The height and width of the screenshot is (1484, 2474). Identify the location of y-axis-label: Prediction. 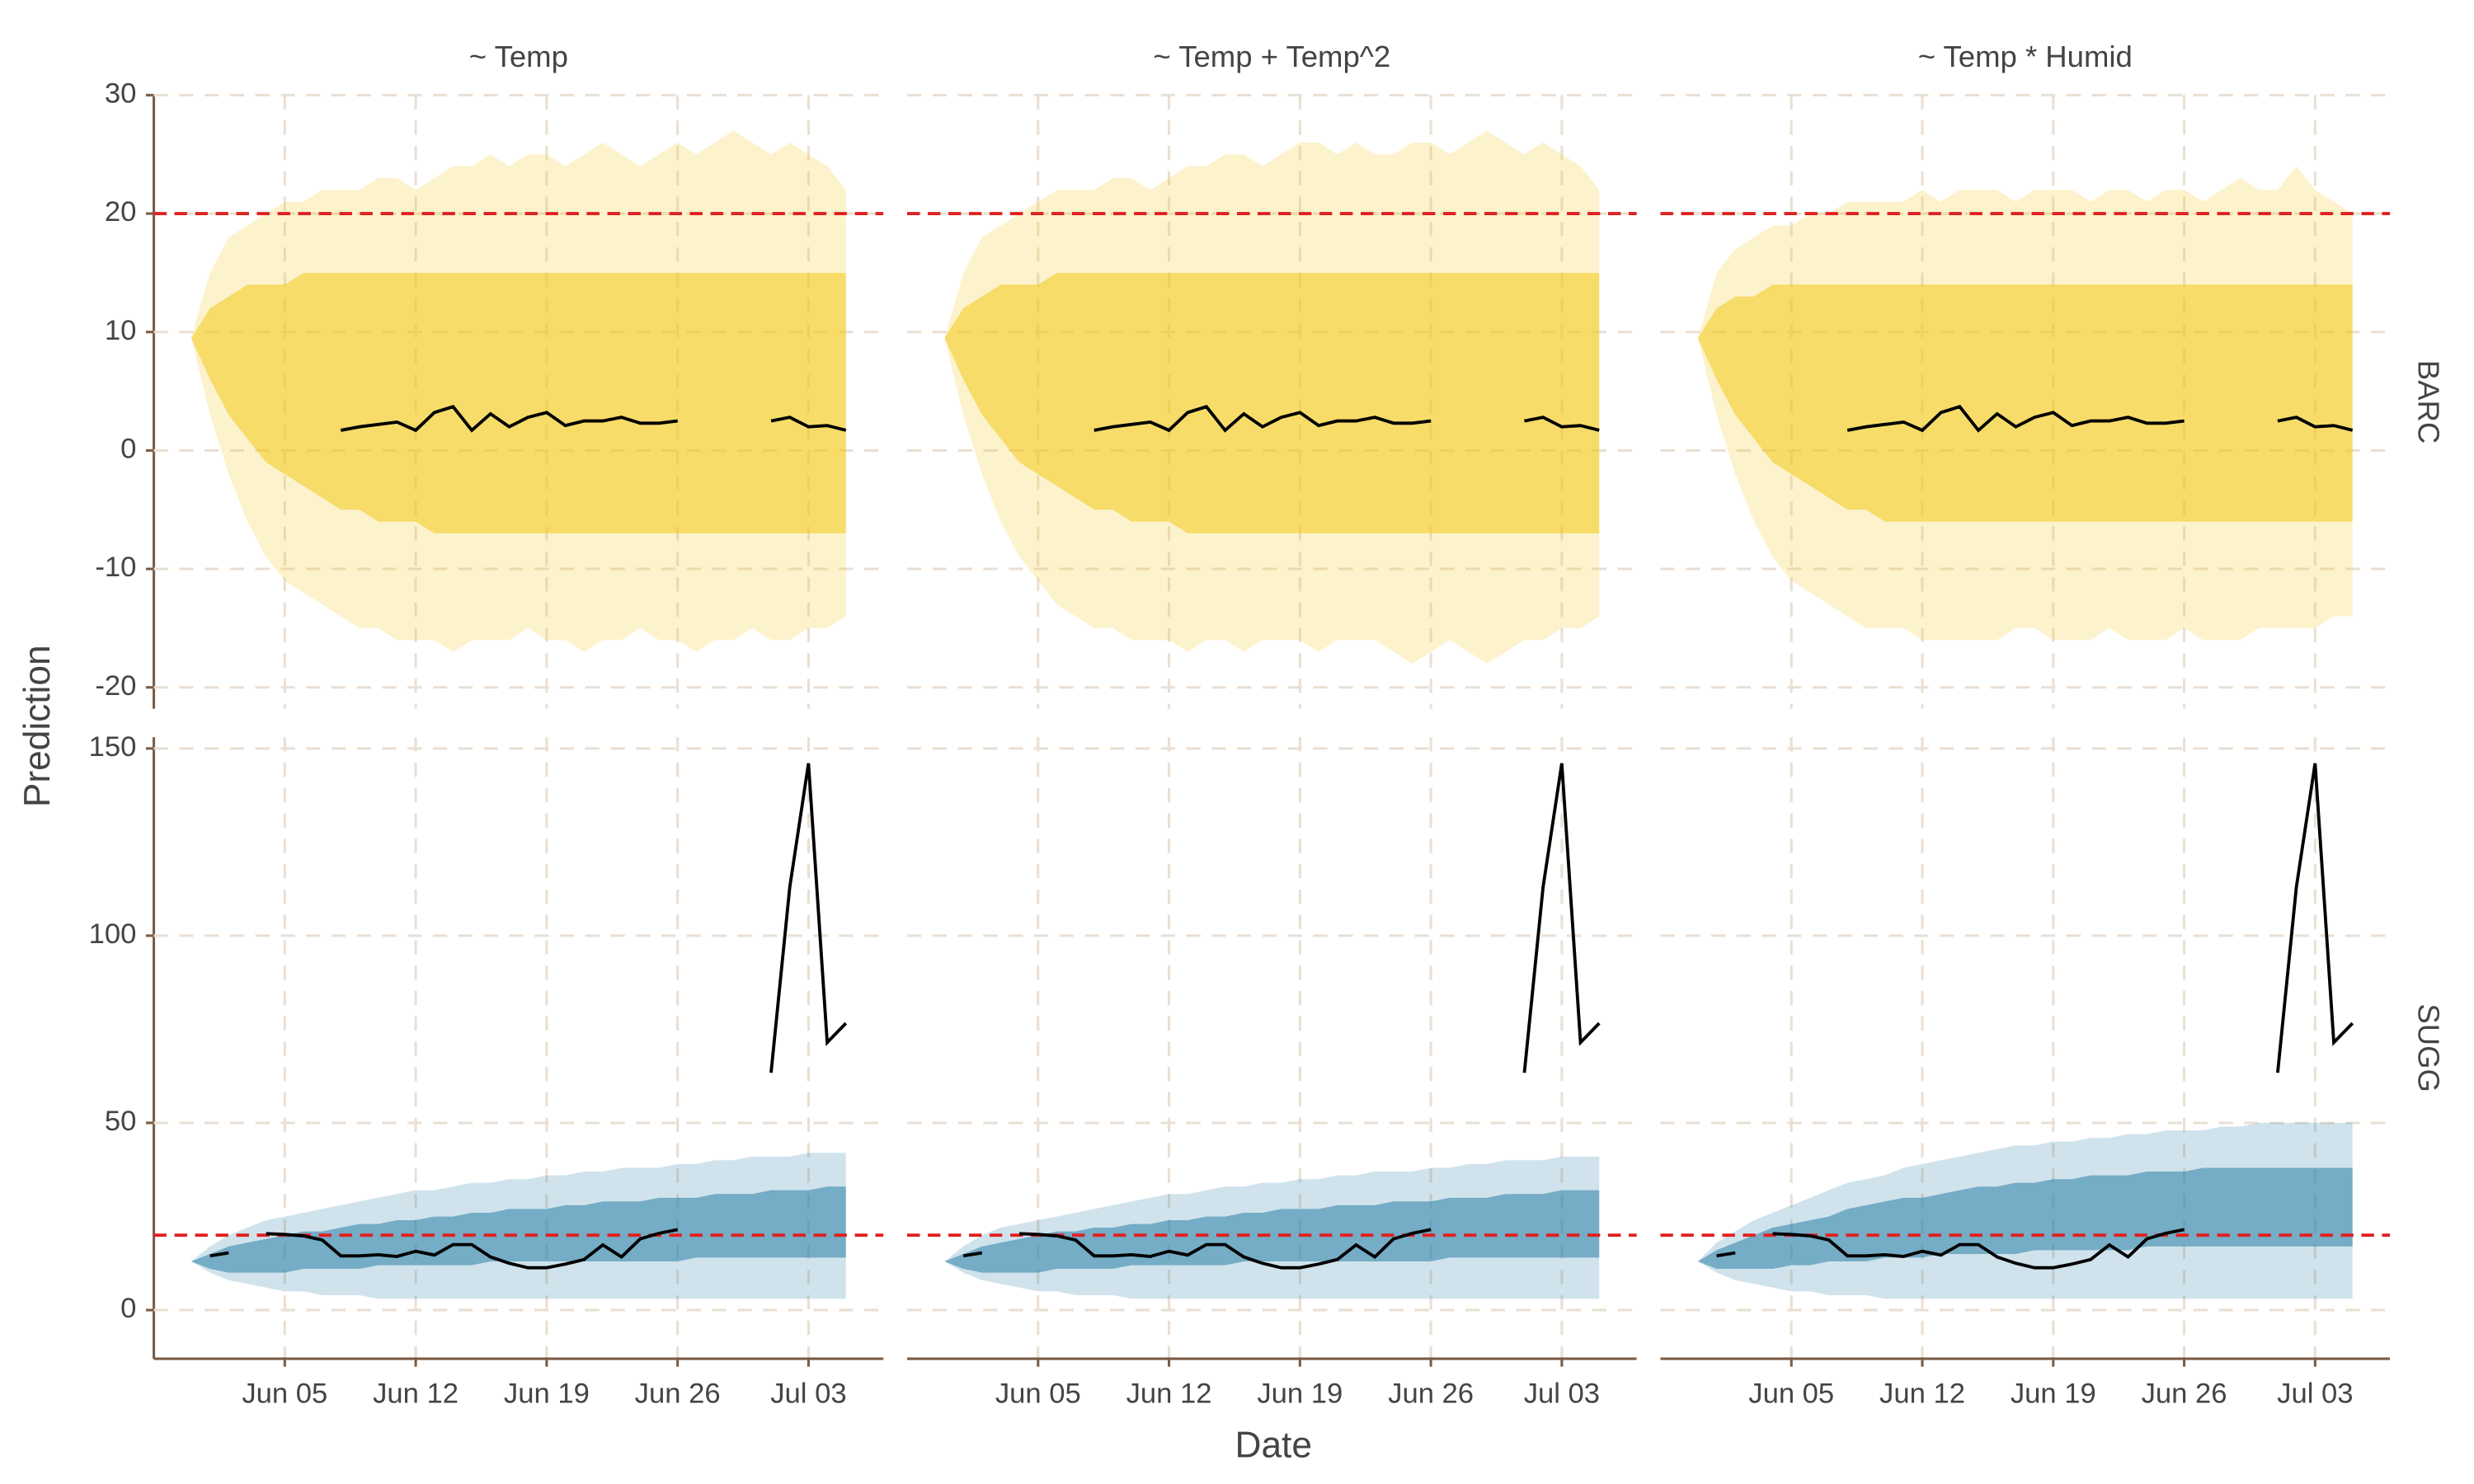
(37, 726).